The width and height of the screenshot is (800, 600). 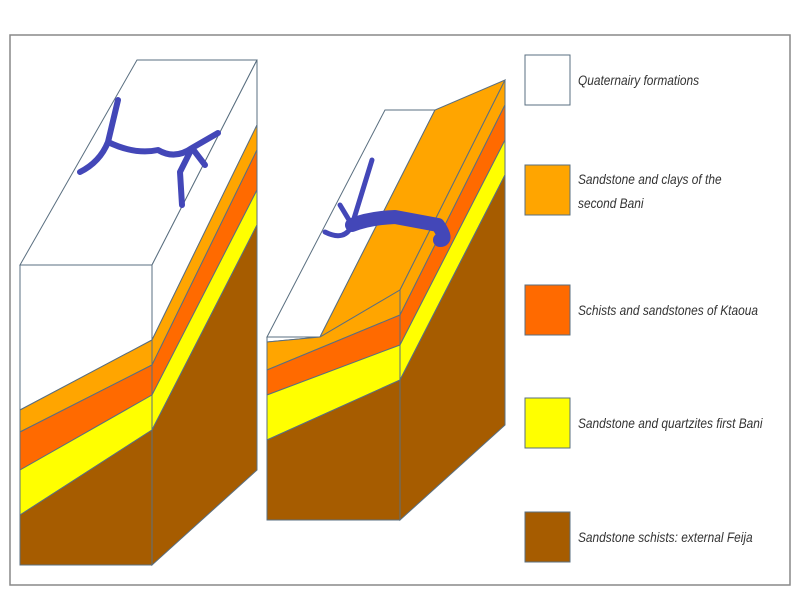 I want to click on legend-label: Sandstone and clays of the second Bani, so click(x=650, y=191).